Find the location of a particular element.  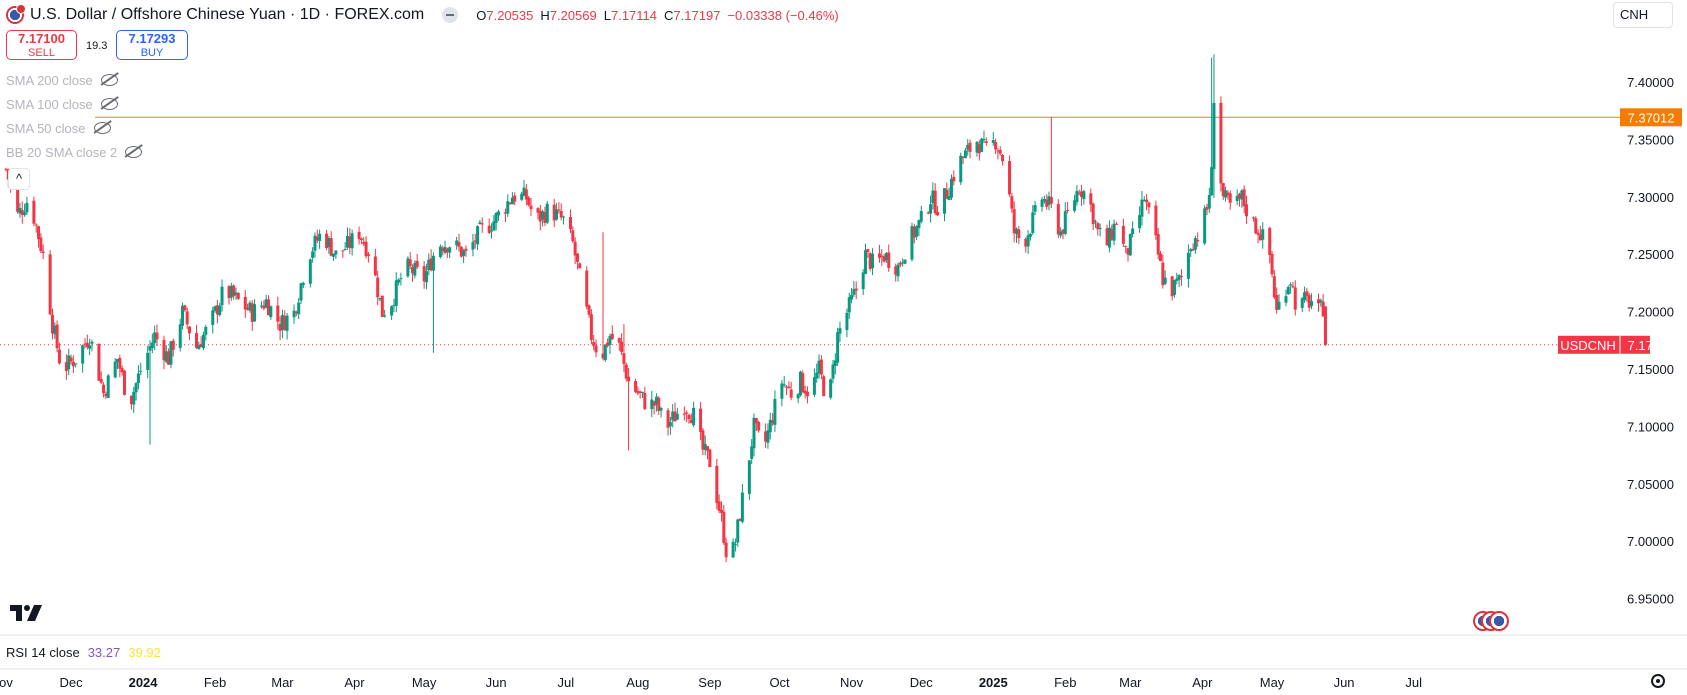

tradingview-logo-icon is located at coordinates (26, 613).